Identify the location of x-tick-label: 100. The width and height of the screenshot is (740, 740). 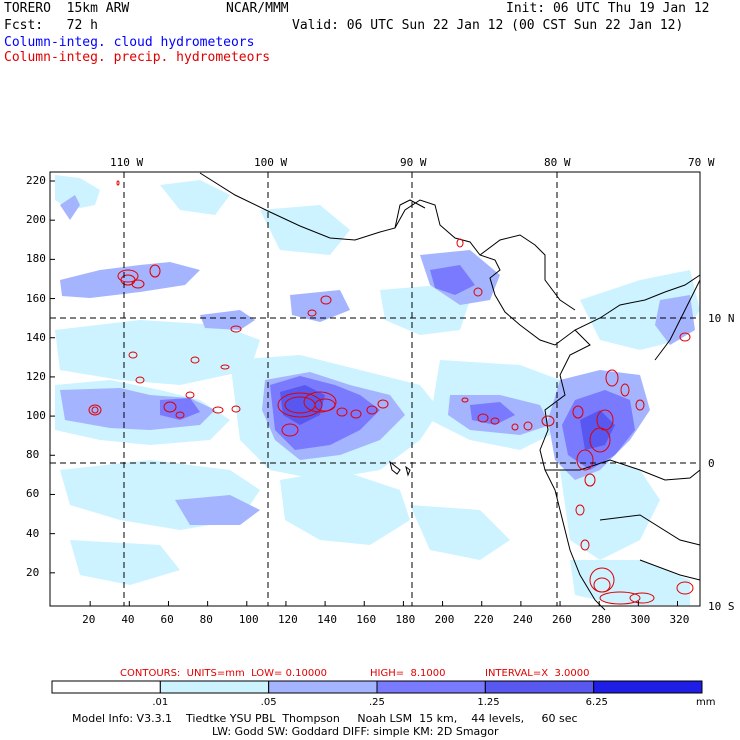
(248, 619).